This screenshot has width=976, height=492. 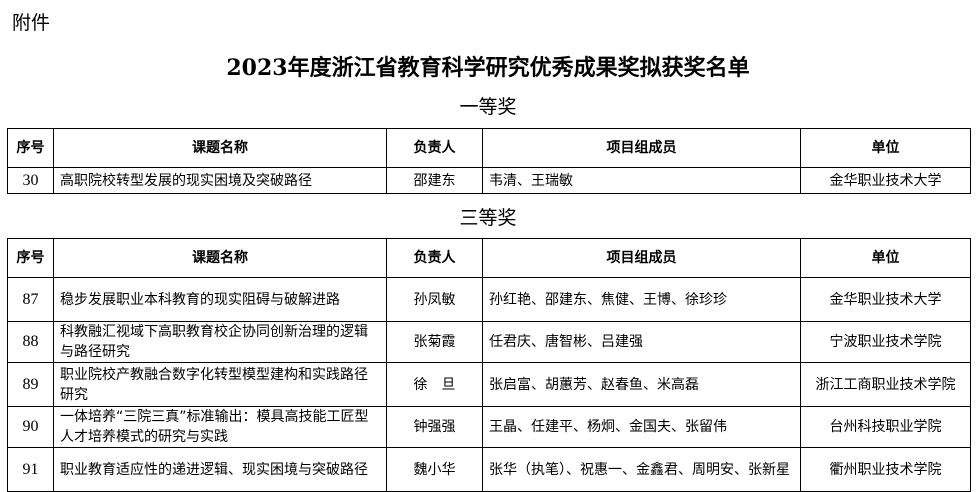 What do you see at coordinates (885, 384) in the screenshot?
I see `cell-unit: 浙江工商职业技术学院` at bounding box center [885, 384].